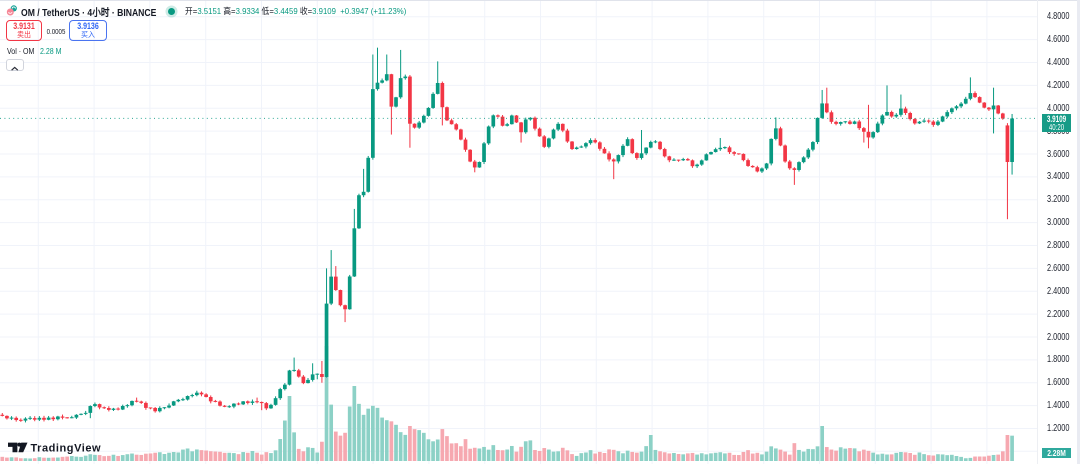  Describe the element at coordinates (66, 448) in the screenshot. I see `svg-text: TradingView` at that location.